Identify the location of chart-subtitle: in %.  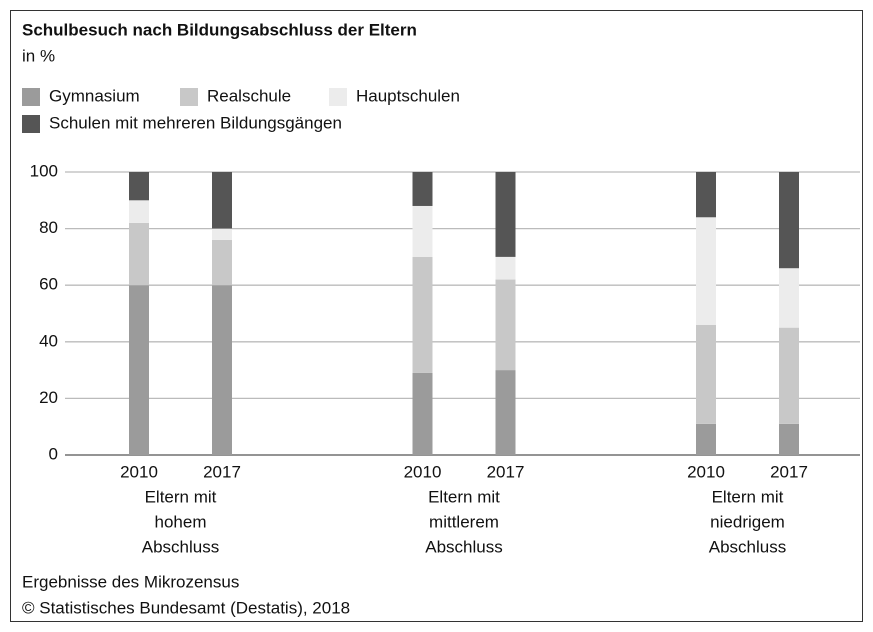
(38, 55).